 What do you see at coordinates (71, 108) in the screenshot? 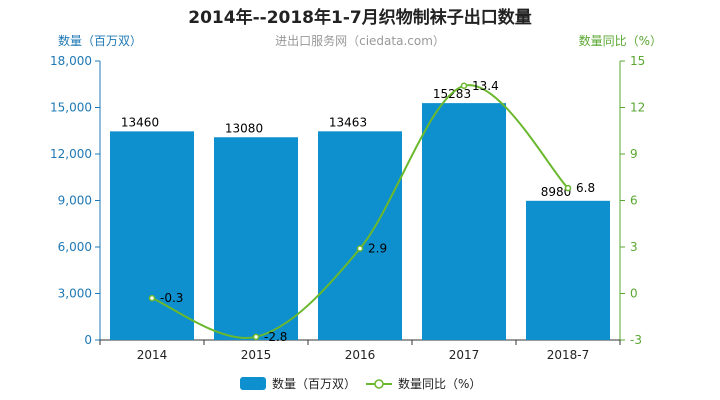
I see `left-tick-label: 15,000` at bounding box center [71, 108].